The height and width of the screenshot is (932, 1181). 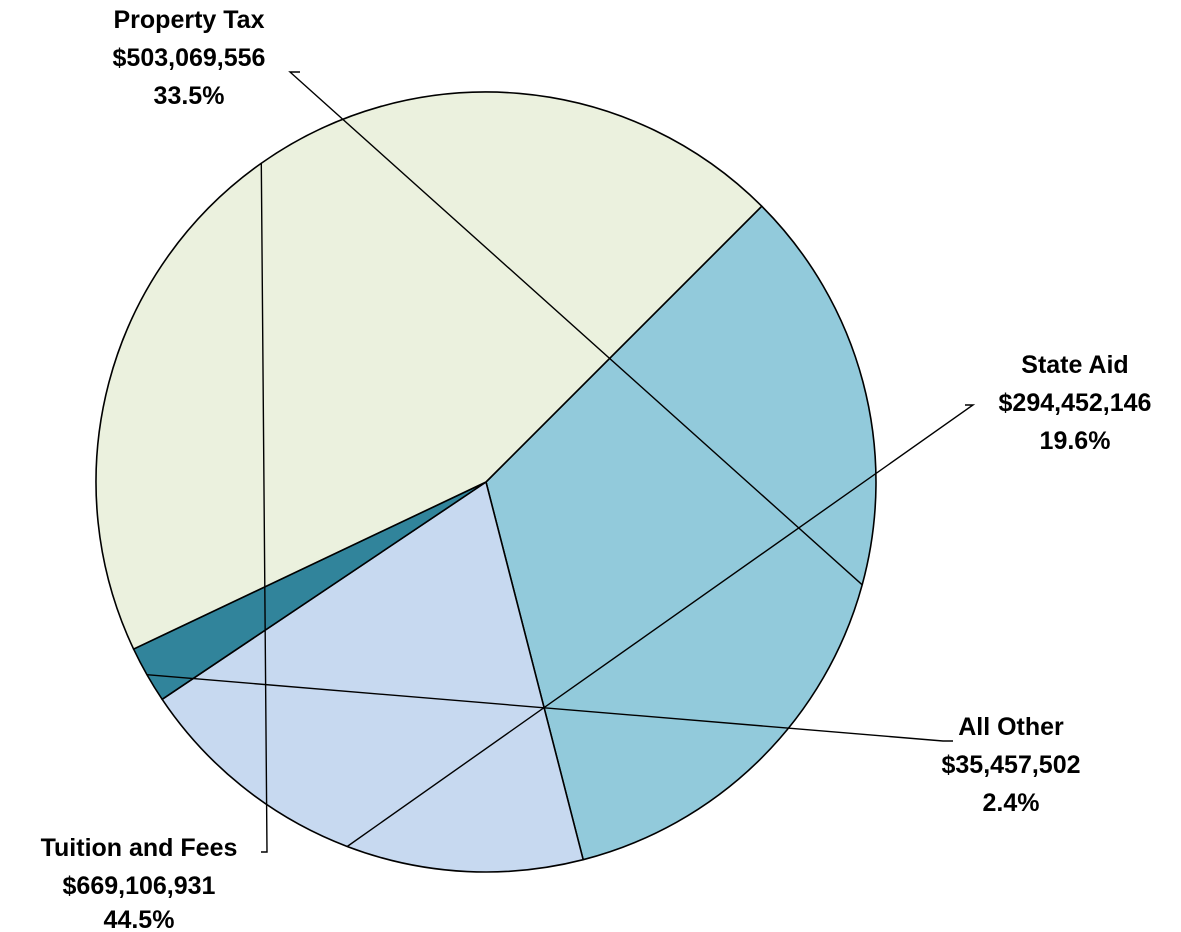 I want to click on label-state-aid-percent: 19.6%, so click(x=1075, y=441).